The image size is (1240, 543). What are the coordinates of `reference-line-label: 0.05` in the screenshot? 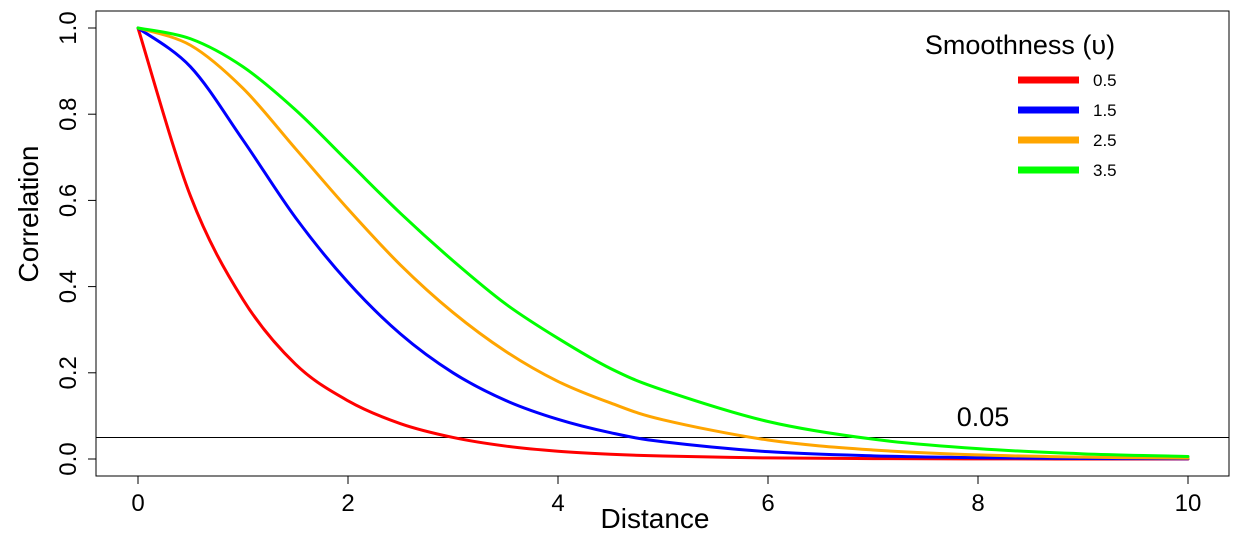 It's located at (983, 417).